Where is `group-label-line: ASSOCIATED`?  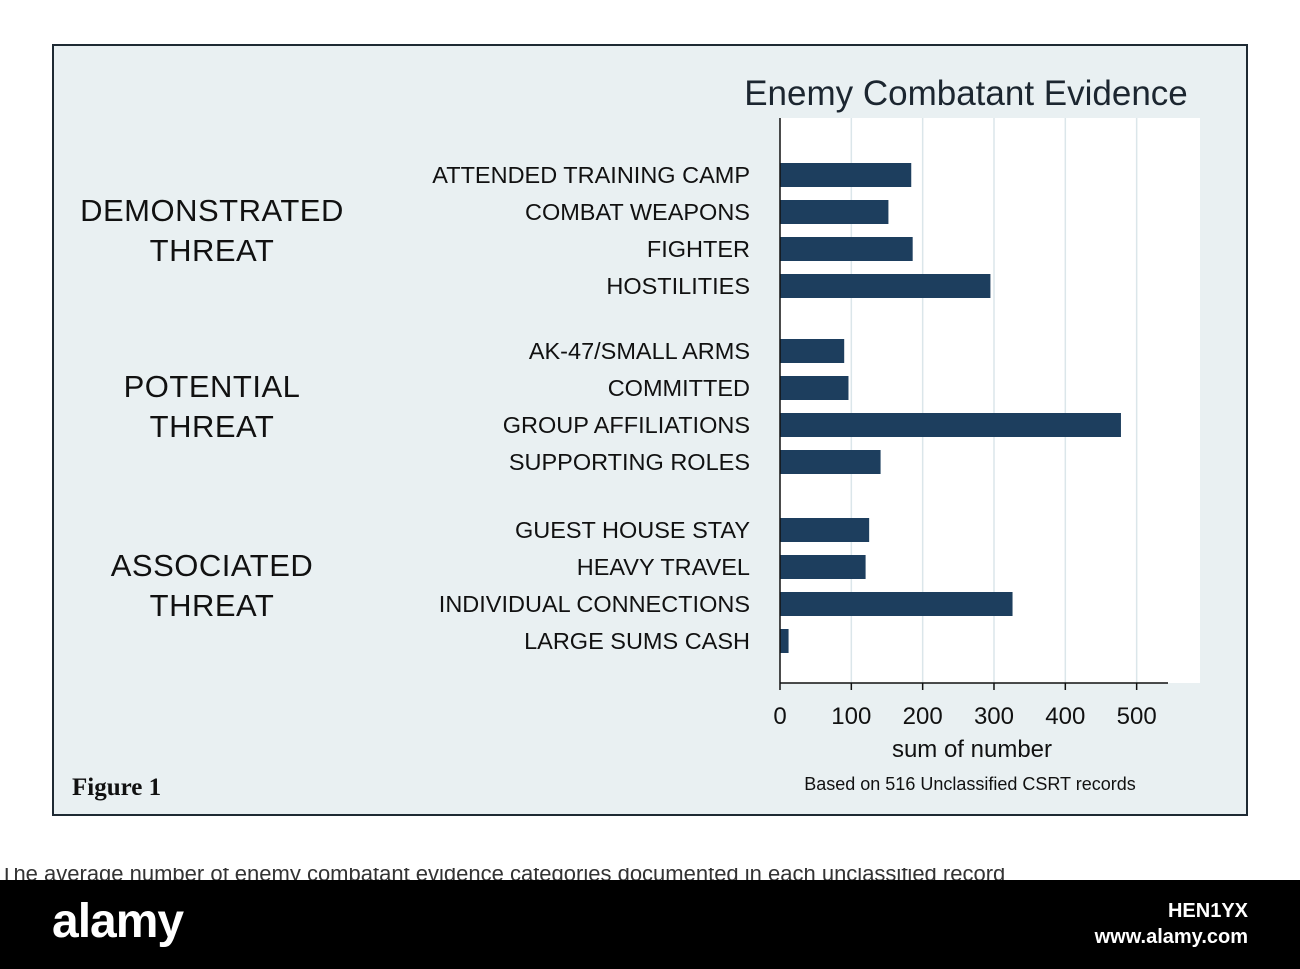
group-label-line: ASSOCIATED is located at coordinates (212, 565).